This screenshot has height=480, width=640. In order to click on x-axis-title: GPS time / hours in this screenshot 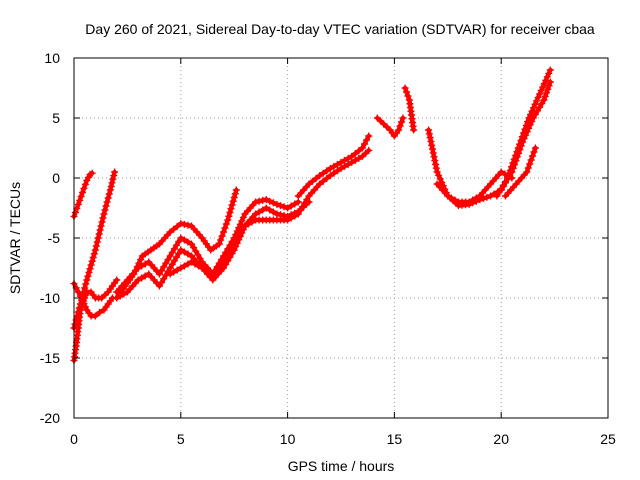, I will do `click(341, 466)`.